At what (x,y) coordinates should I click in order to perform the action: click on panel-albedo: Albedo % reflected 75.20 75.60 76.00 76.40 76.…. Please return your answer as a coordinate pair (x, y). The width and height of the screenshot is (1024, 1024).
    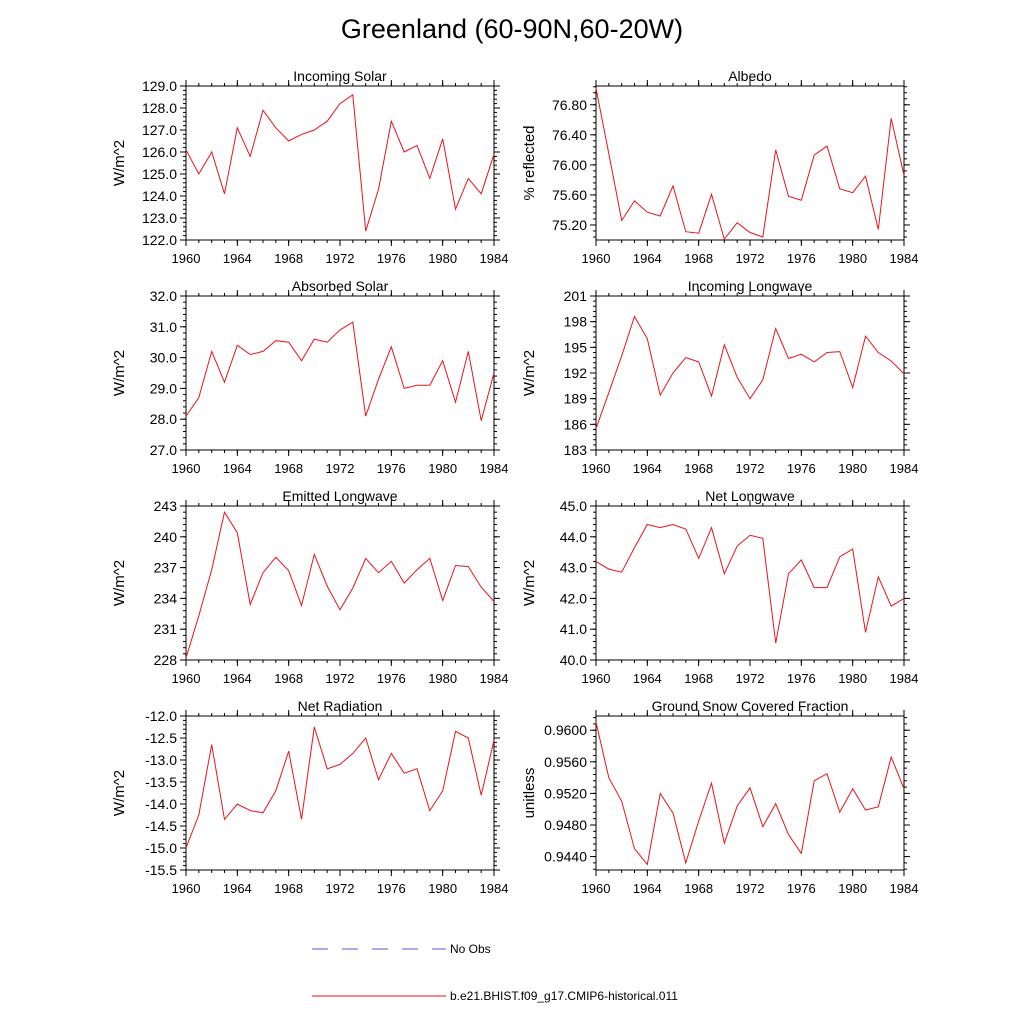
    Looking at the image, I should click on (719, 167).